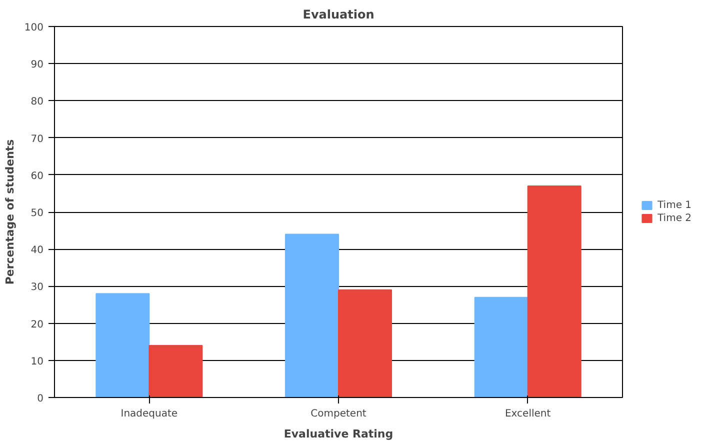  I want to click on x-tick-label: Competent, so click(338, 414).